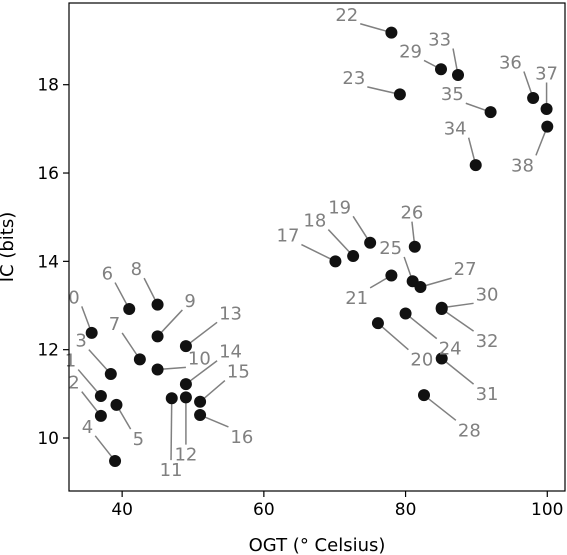 This screenshot has height=555, width=567. Describe the element at coordinates (487, 294) in the screenshot. I see `point-label: 30` at that location.